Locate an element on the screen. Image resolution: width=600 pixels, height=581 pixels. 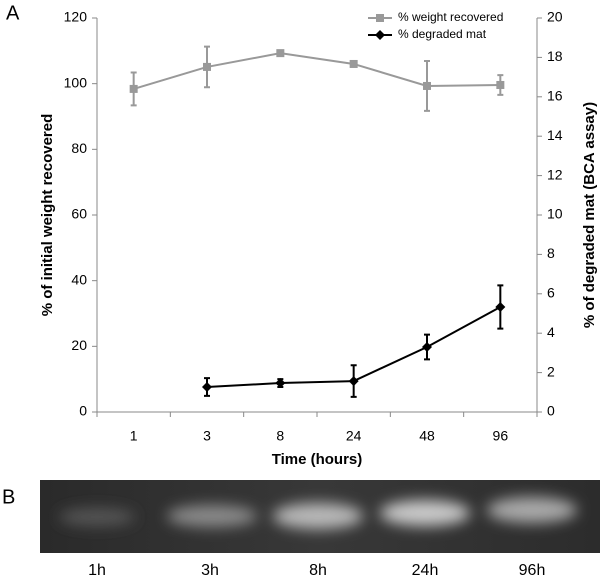
legend-label: % weight recovered is located at coordinates (450, 17).